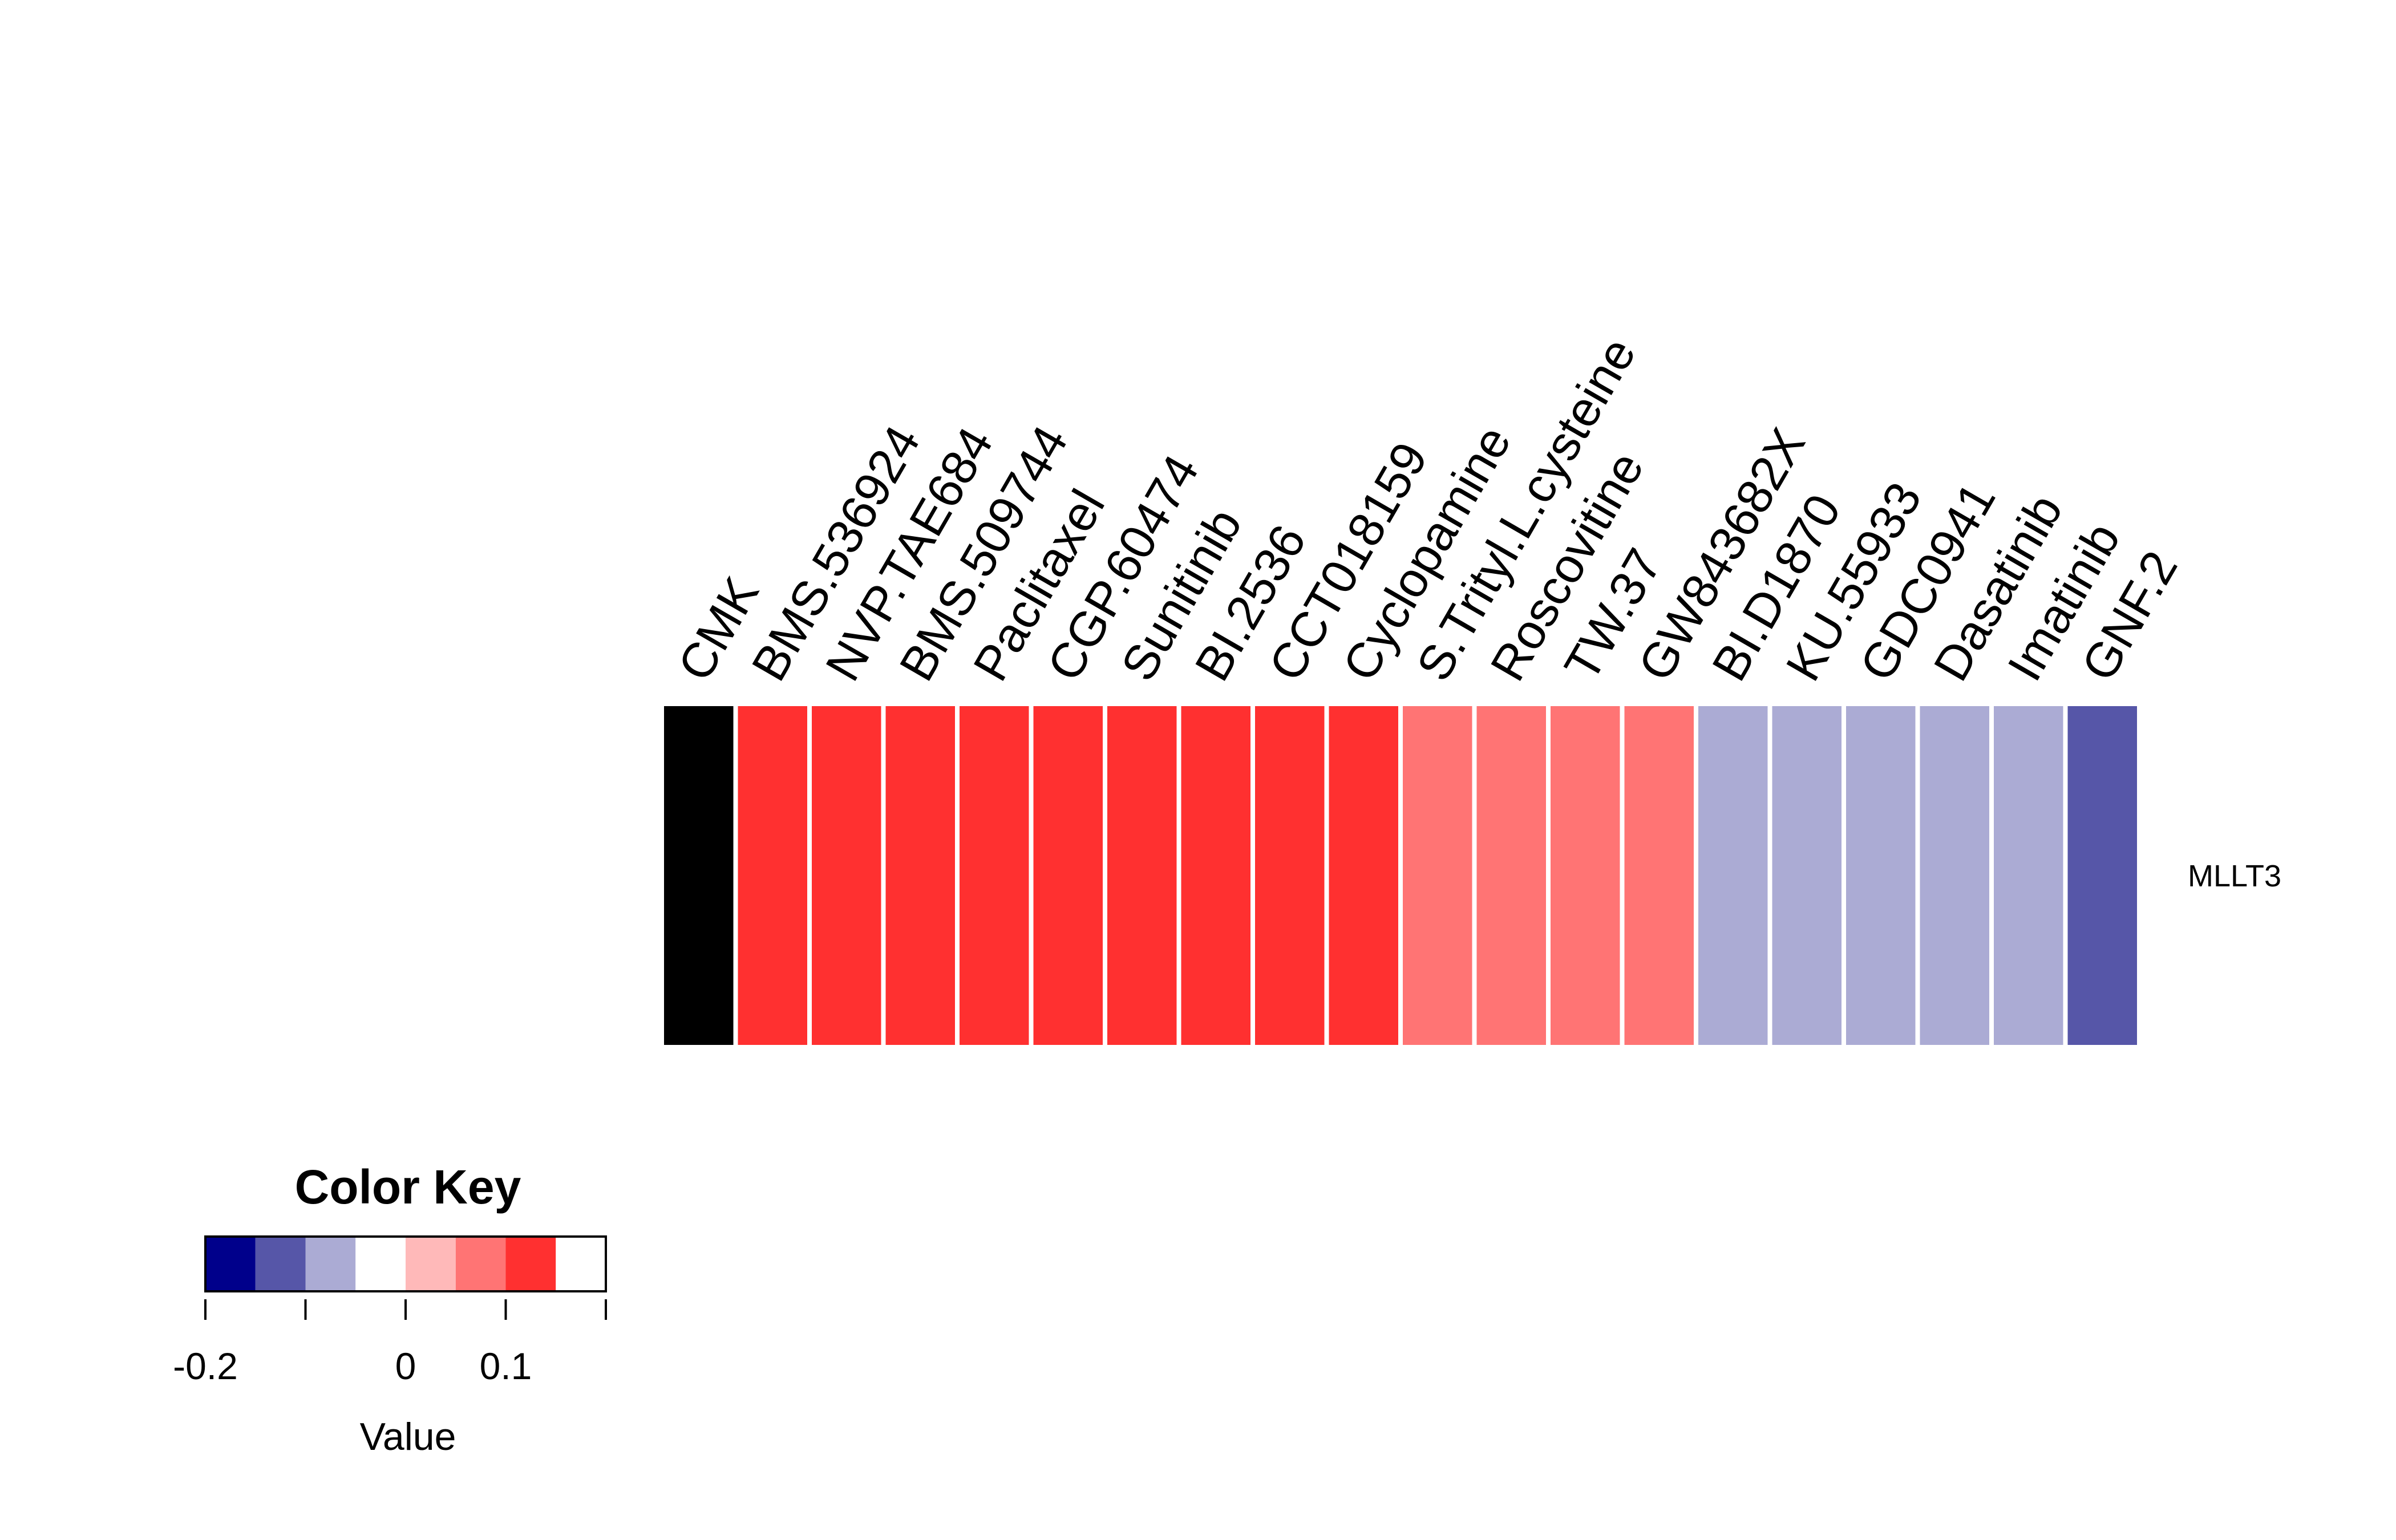  Describe the element at coordinates (1881, 876) in the screenshot. I see `heatmap-cell-gdc0941-mllt3` at that location.